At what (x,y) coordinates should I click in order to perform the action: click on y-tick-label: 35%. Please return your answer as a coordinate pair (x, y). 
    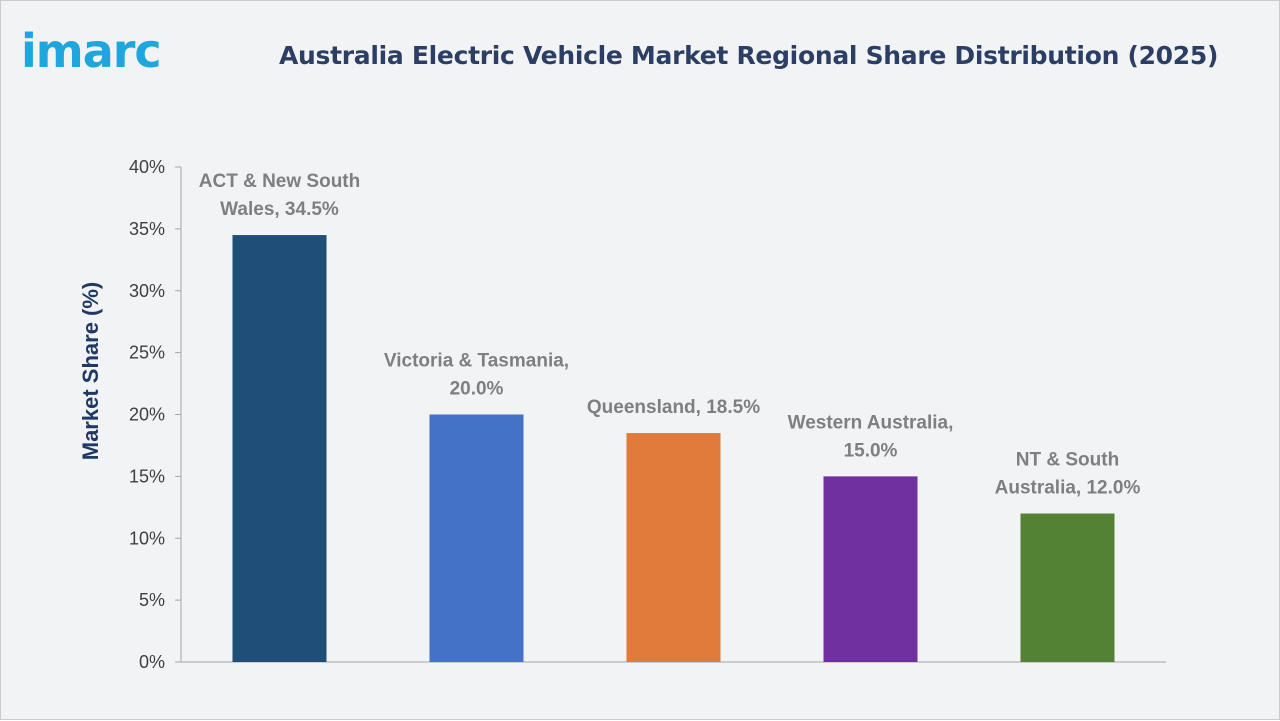
    Looking at the image, I should click on (147, 229).